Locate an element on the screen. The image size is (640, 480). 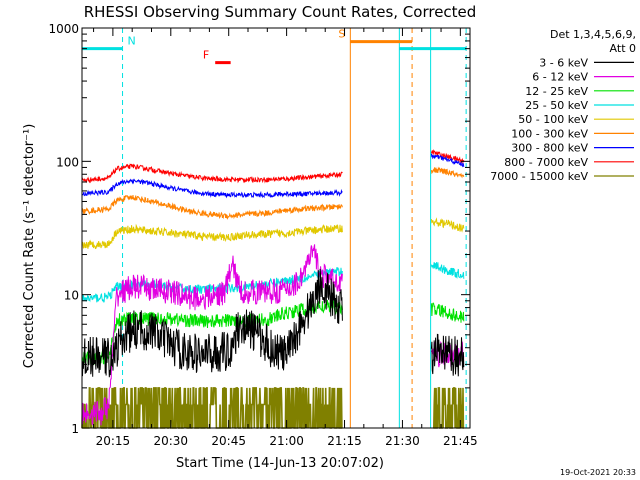
legend-label: 25 - 50 keV is located at coordinates (556, 105).